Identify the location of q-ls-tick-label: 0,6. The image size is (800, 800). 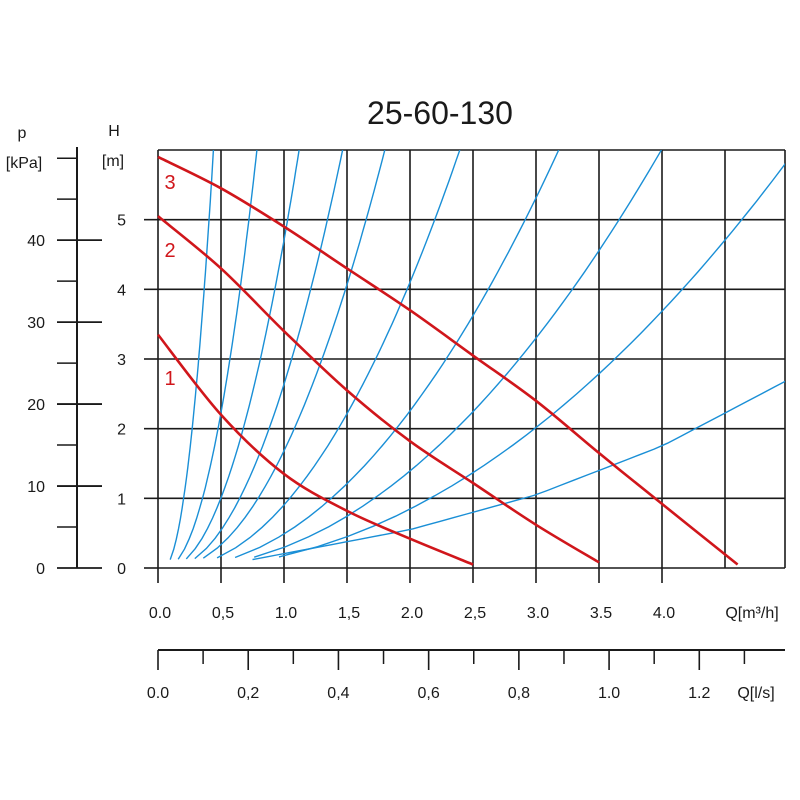
(429, 693).